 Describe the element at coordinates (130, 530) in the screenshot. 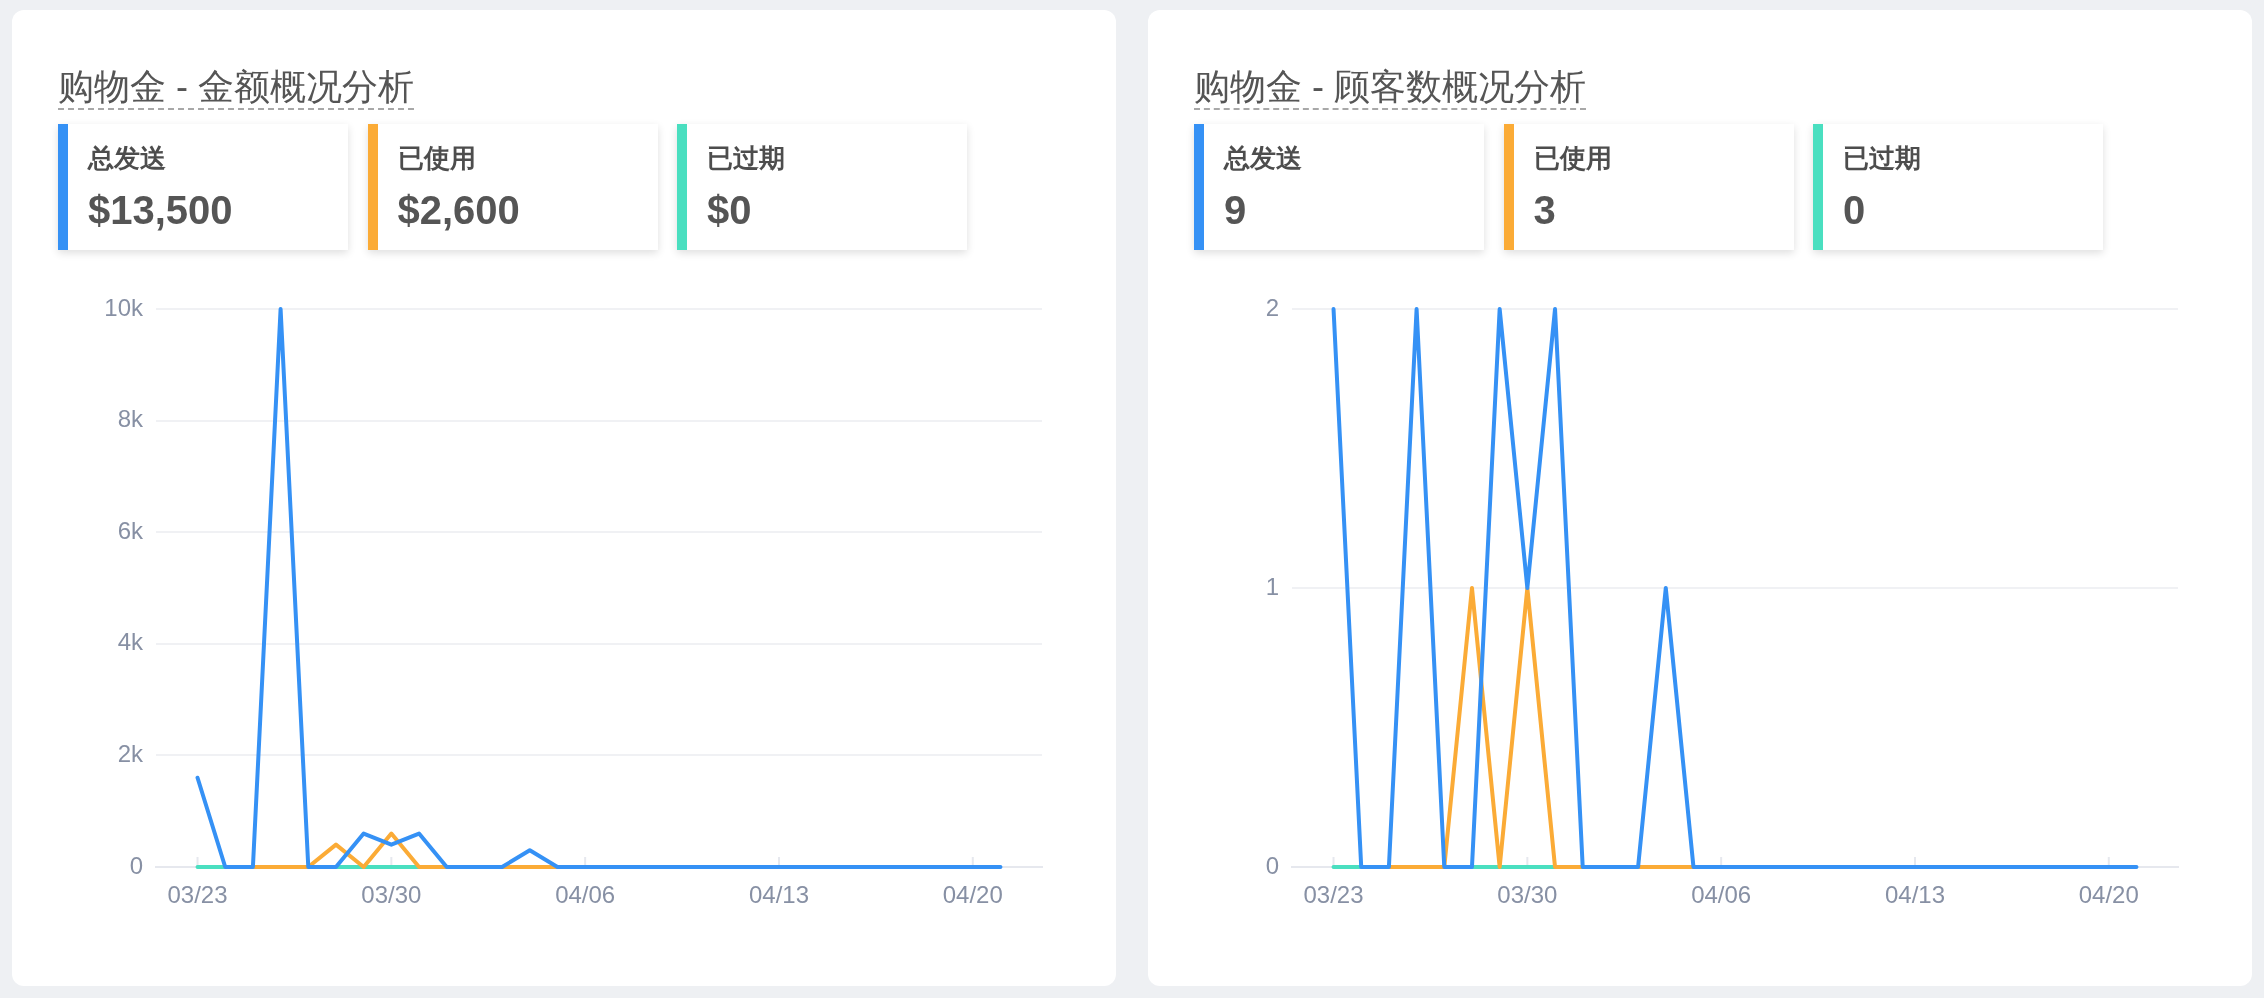

I see `y-tick-label: 6k` at that location.